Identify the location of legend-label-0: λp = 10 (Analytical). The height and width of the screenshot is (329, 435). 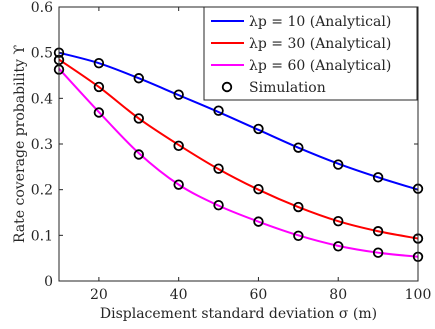
(320, 22).